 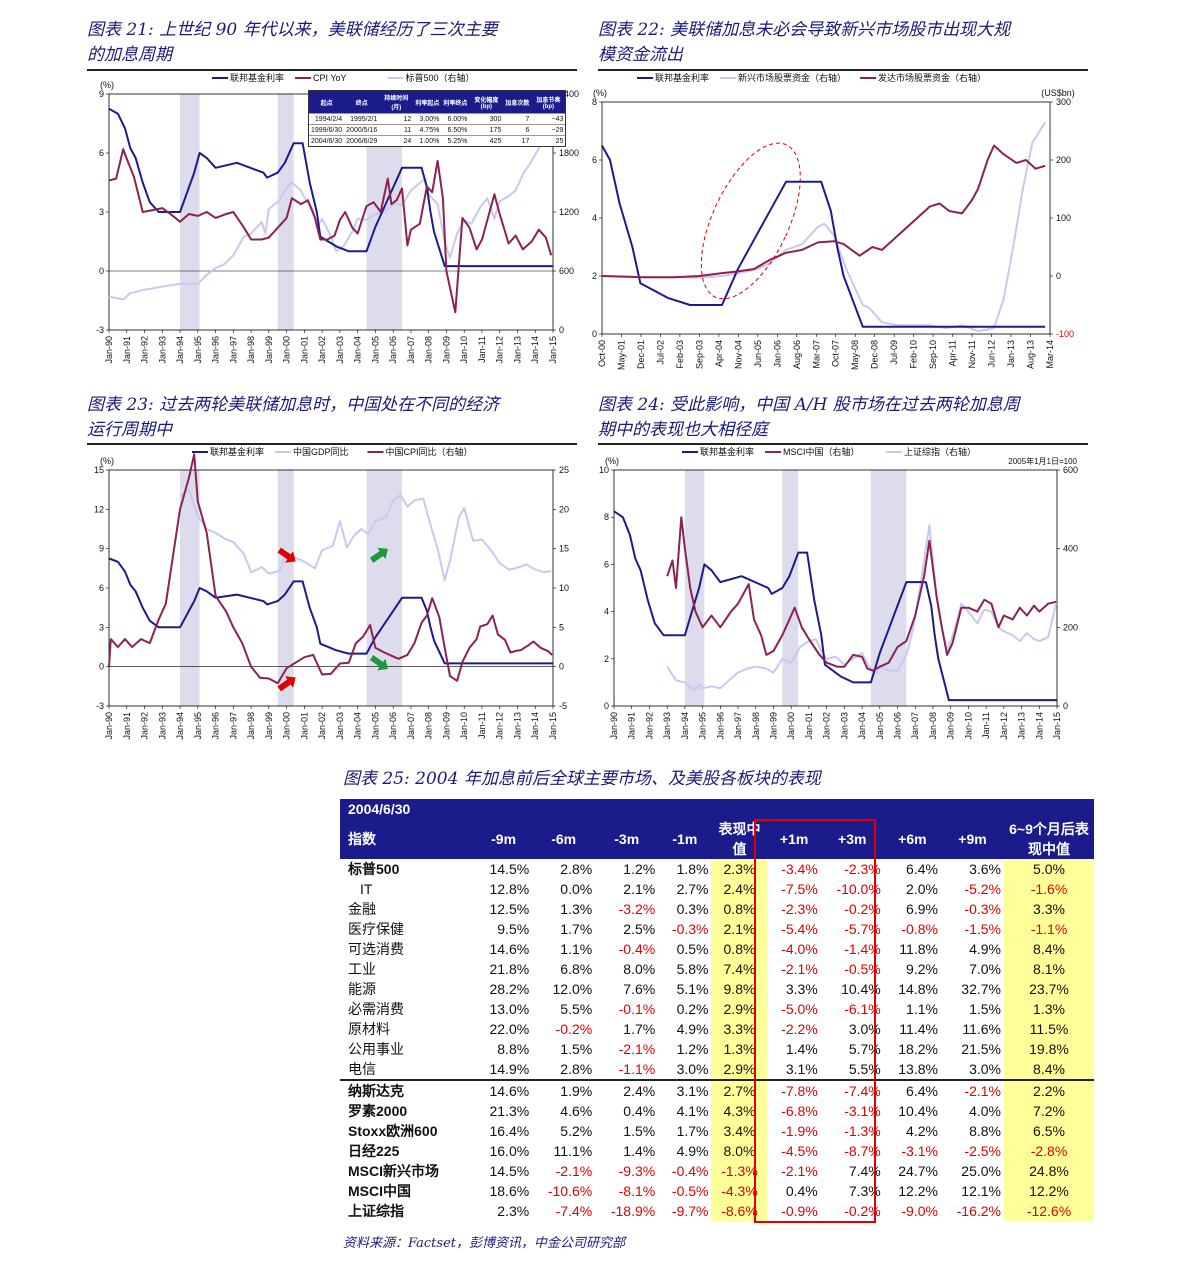 What do you see at coordinates (894, 352) in the screenshot?
I see `x-tick-label: Jul-09` at bounding box center [894, 352].